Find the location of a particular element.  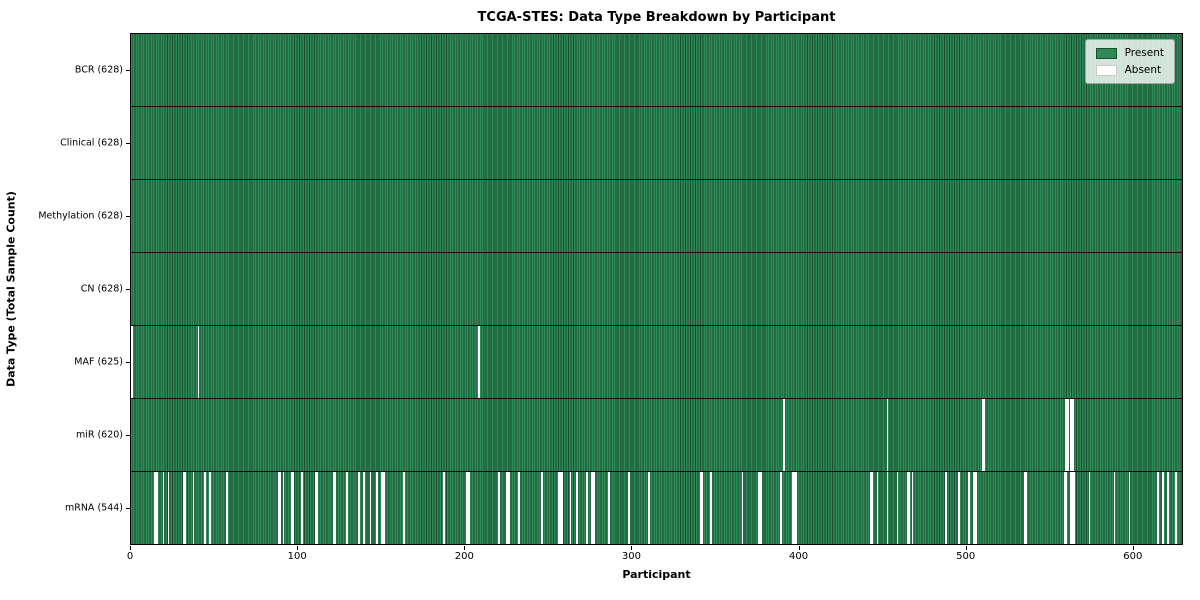

xtick-label-600: 600 is located at coordinates (1133, 556).